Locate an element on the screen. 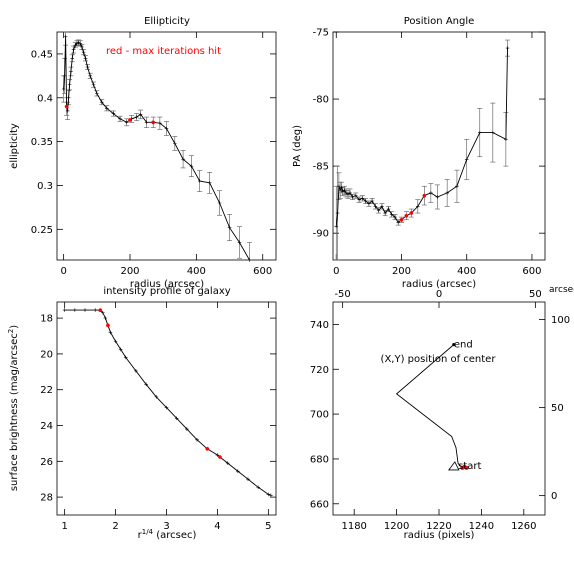 This screenshot has height=574, width=574. right-y-tick-label: 0 is located at coordinates (554, 496).